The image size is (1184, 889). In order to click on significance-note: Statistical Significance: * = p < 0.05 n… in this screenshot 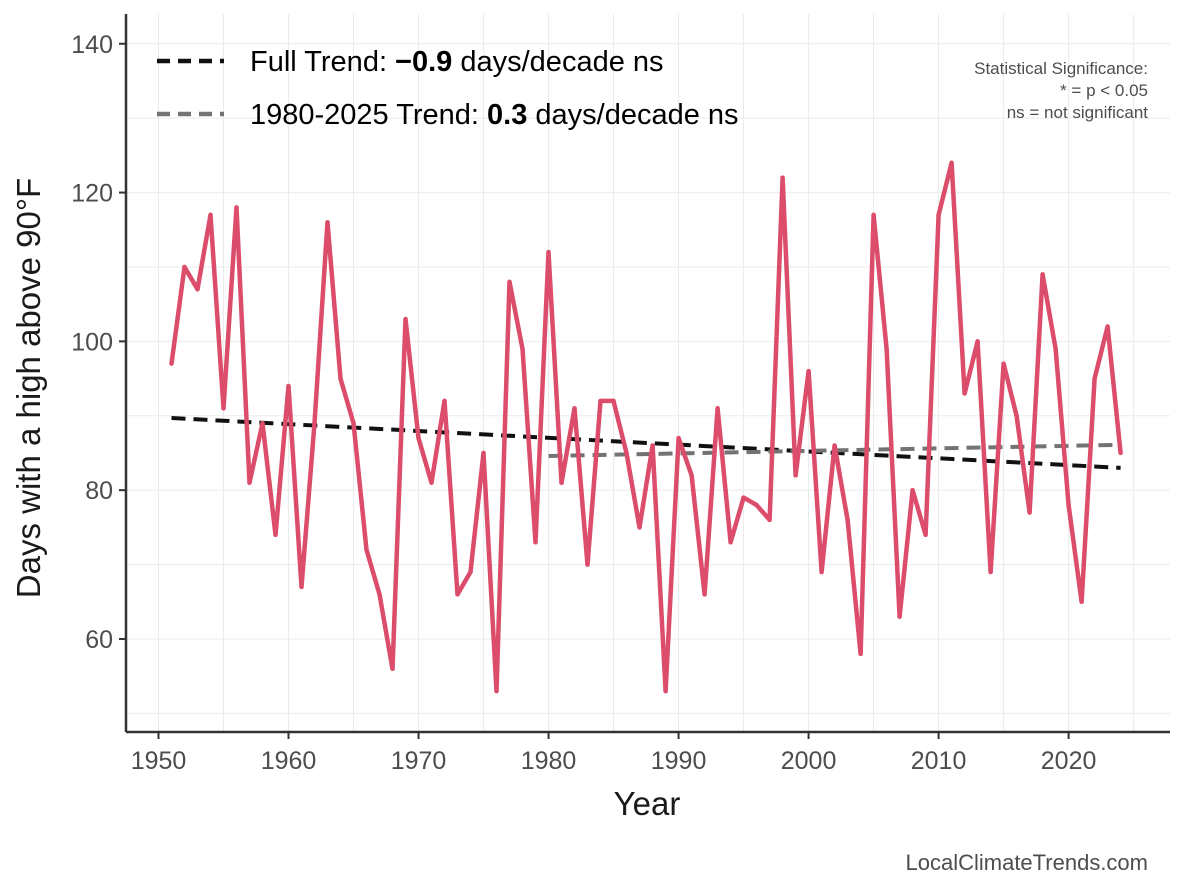, I will do `click(1061, 90)`.